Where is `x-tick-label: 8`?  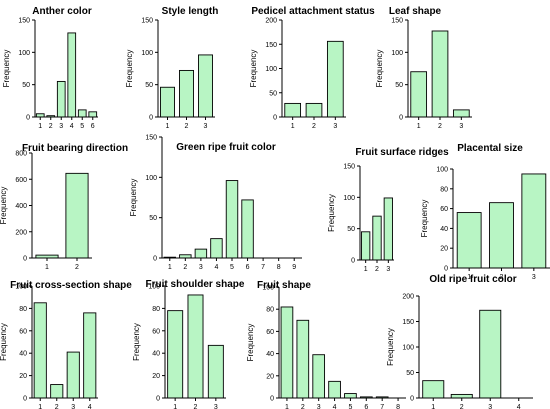 x-tick-label: 8 is located at coordinates (279, 267).